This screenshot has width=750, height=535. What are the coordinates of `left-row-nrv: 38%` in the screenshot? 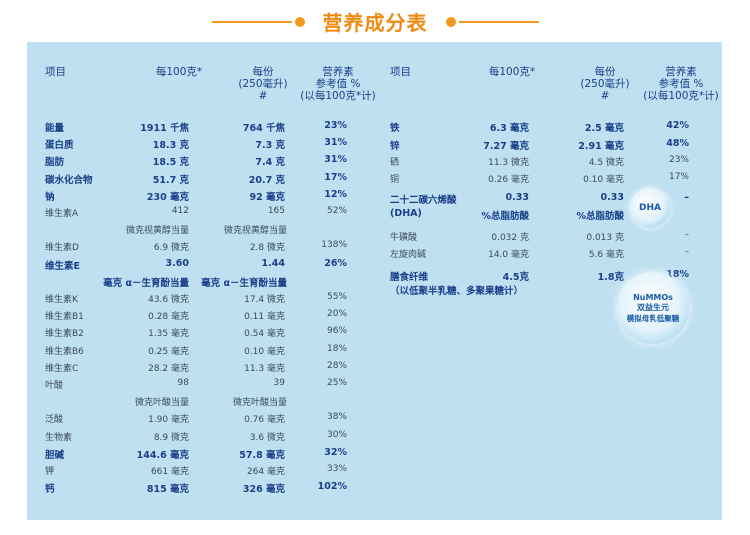 It's located at (336, 417).